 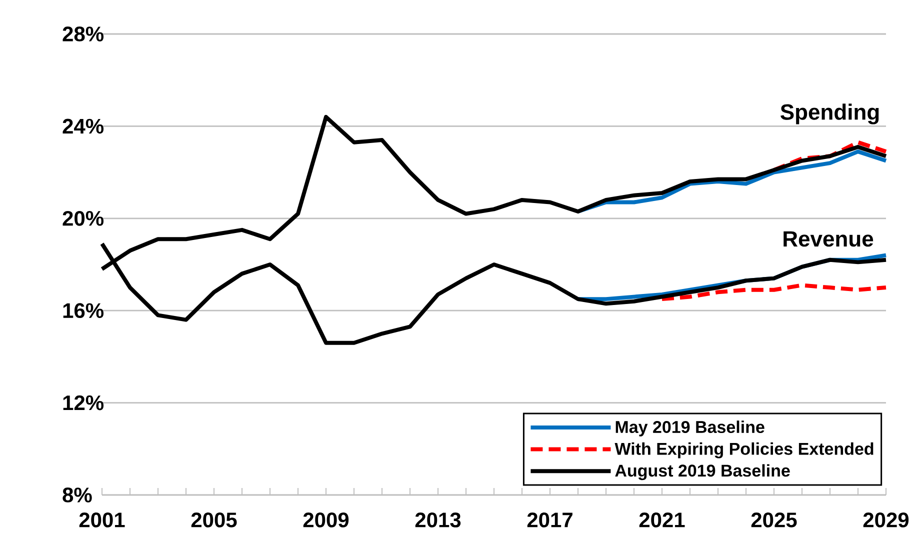 I want to click on legend-label: With Expiring Policies Extended, so click(x=744, y=450).